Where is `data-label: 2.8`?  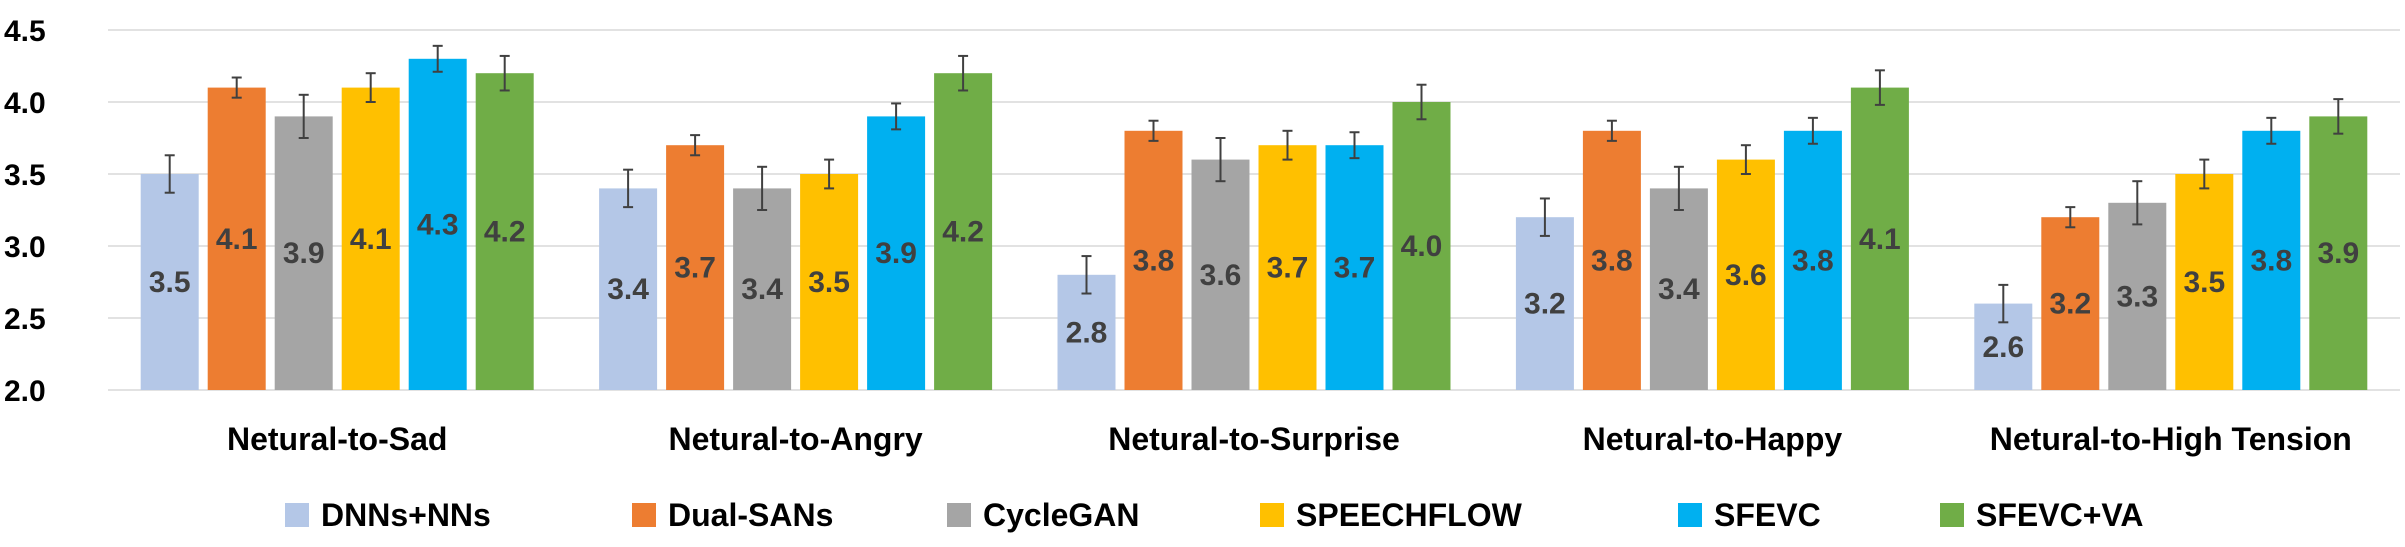 data-label: 2.8 is located at coordinates (1087, 332).